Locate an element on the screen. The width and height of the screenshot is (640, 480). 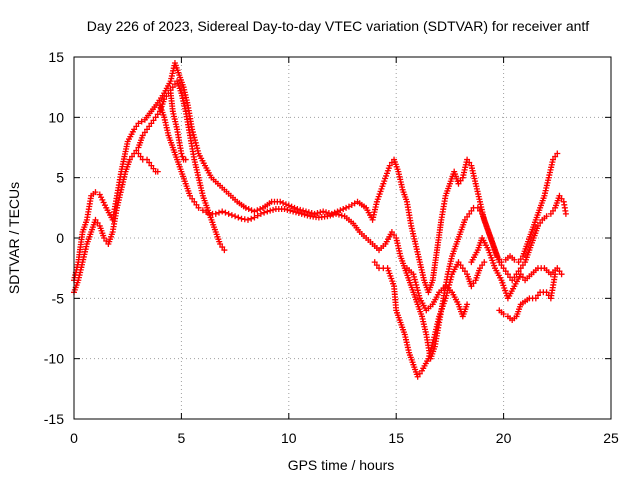
y-tick-label: 10 is located at coordinates (56, 117).